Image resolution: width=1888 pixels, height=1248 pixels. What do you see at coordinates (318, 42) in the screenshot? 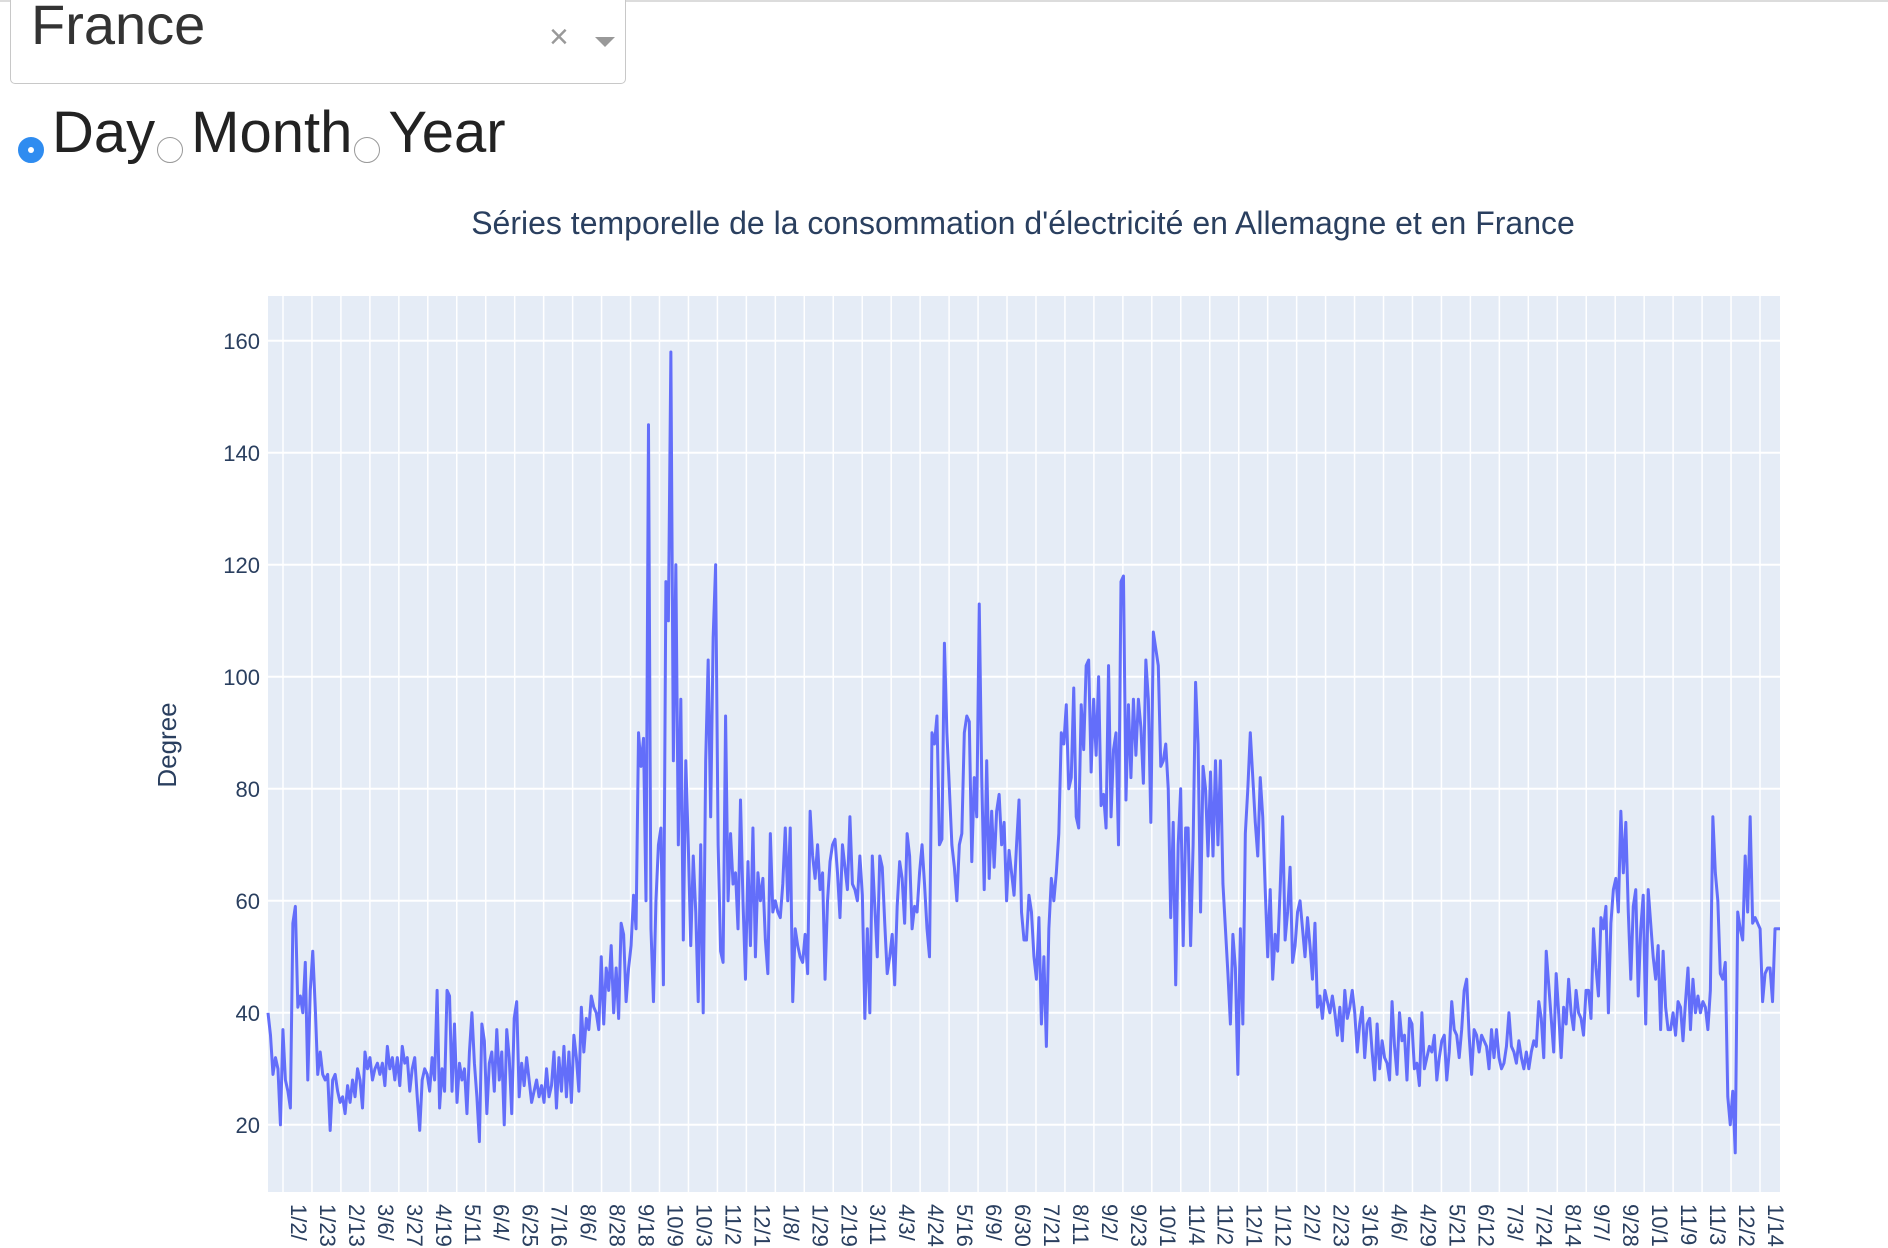
I see `country-dropdown: France ×` at bounding box center [318, 42].